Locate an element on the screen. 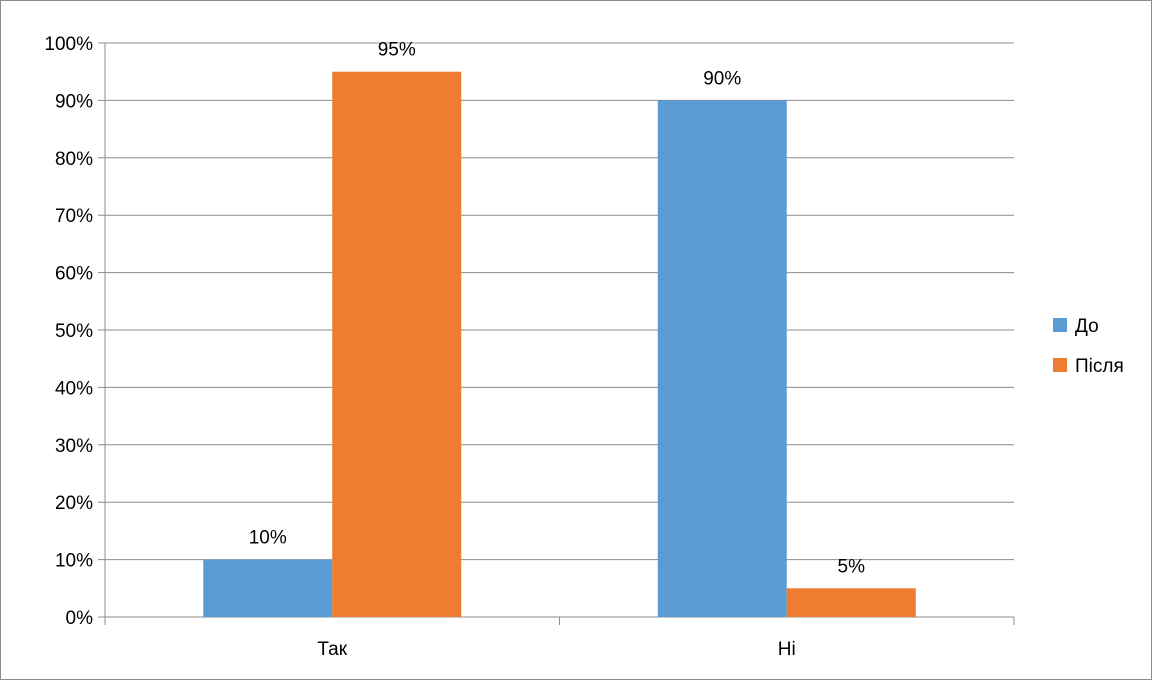 Image resolution: width=1152 pixels, height=680 pixels. data-label: 90% is located at coordinates (722, 78).